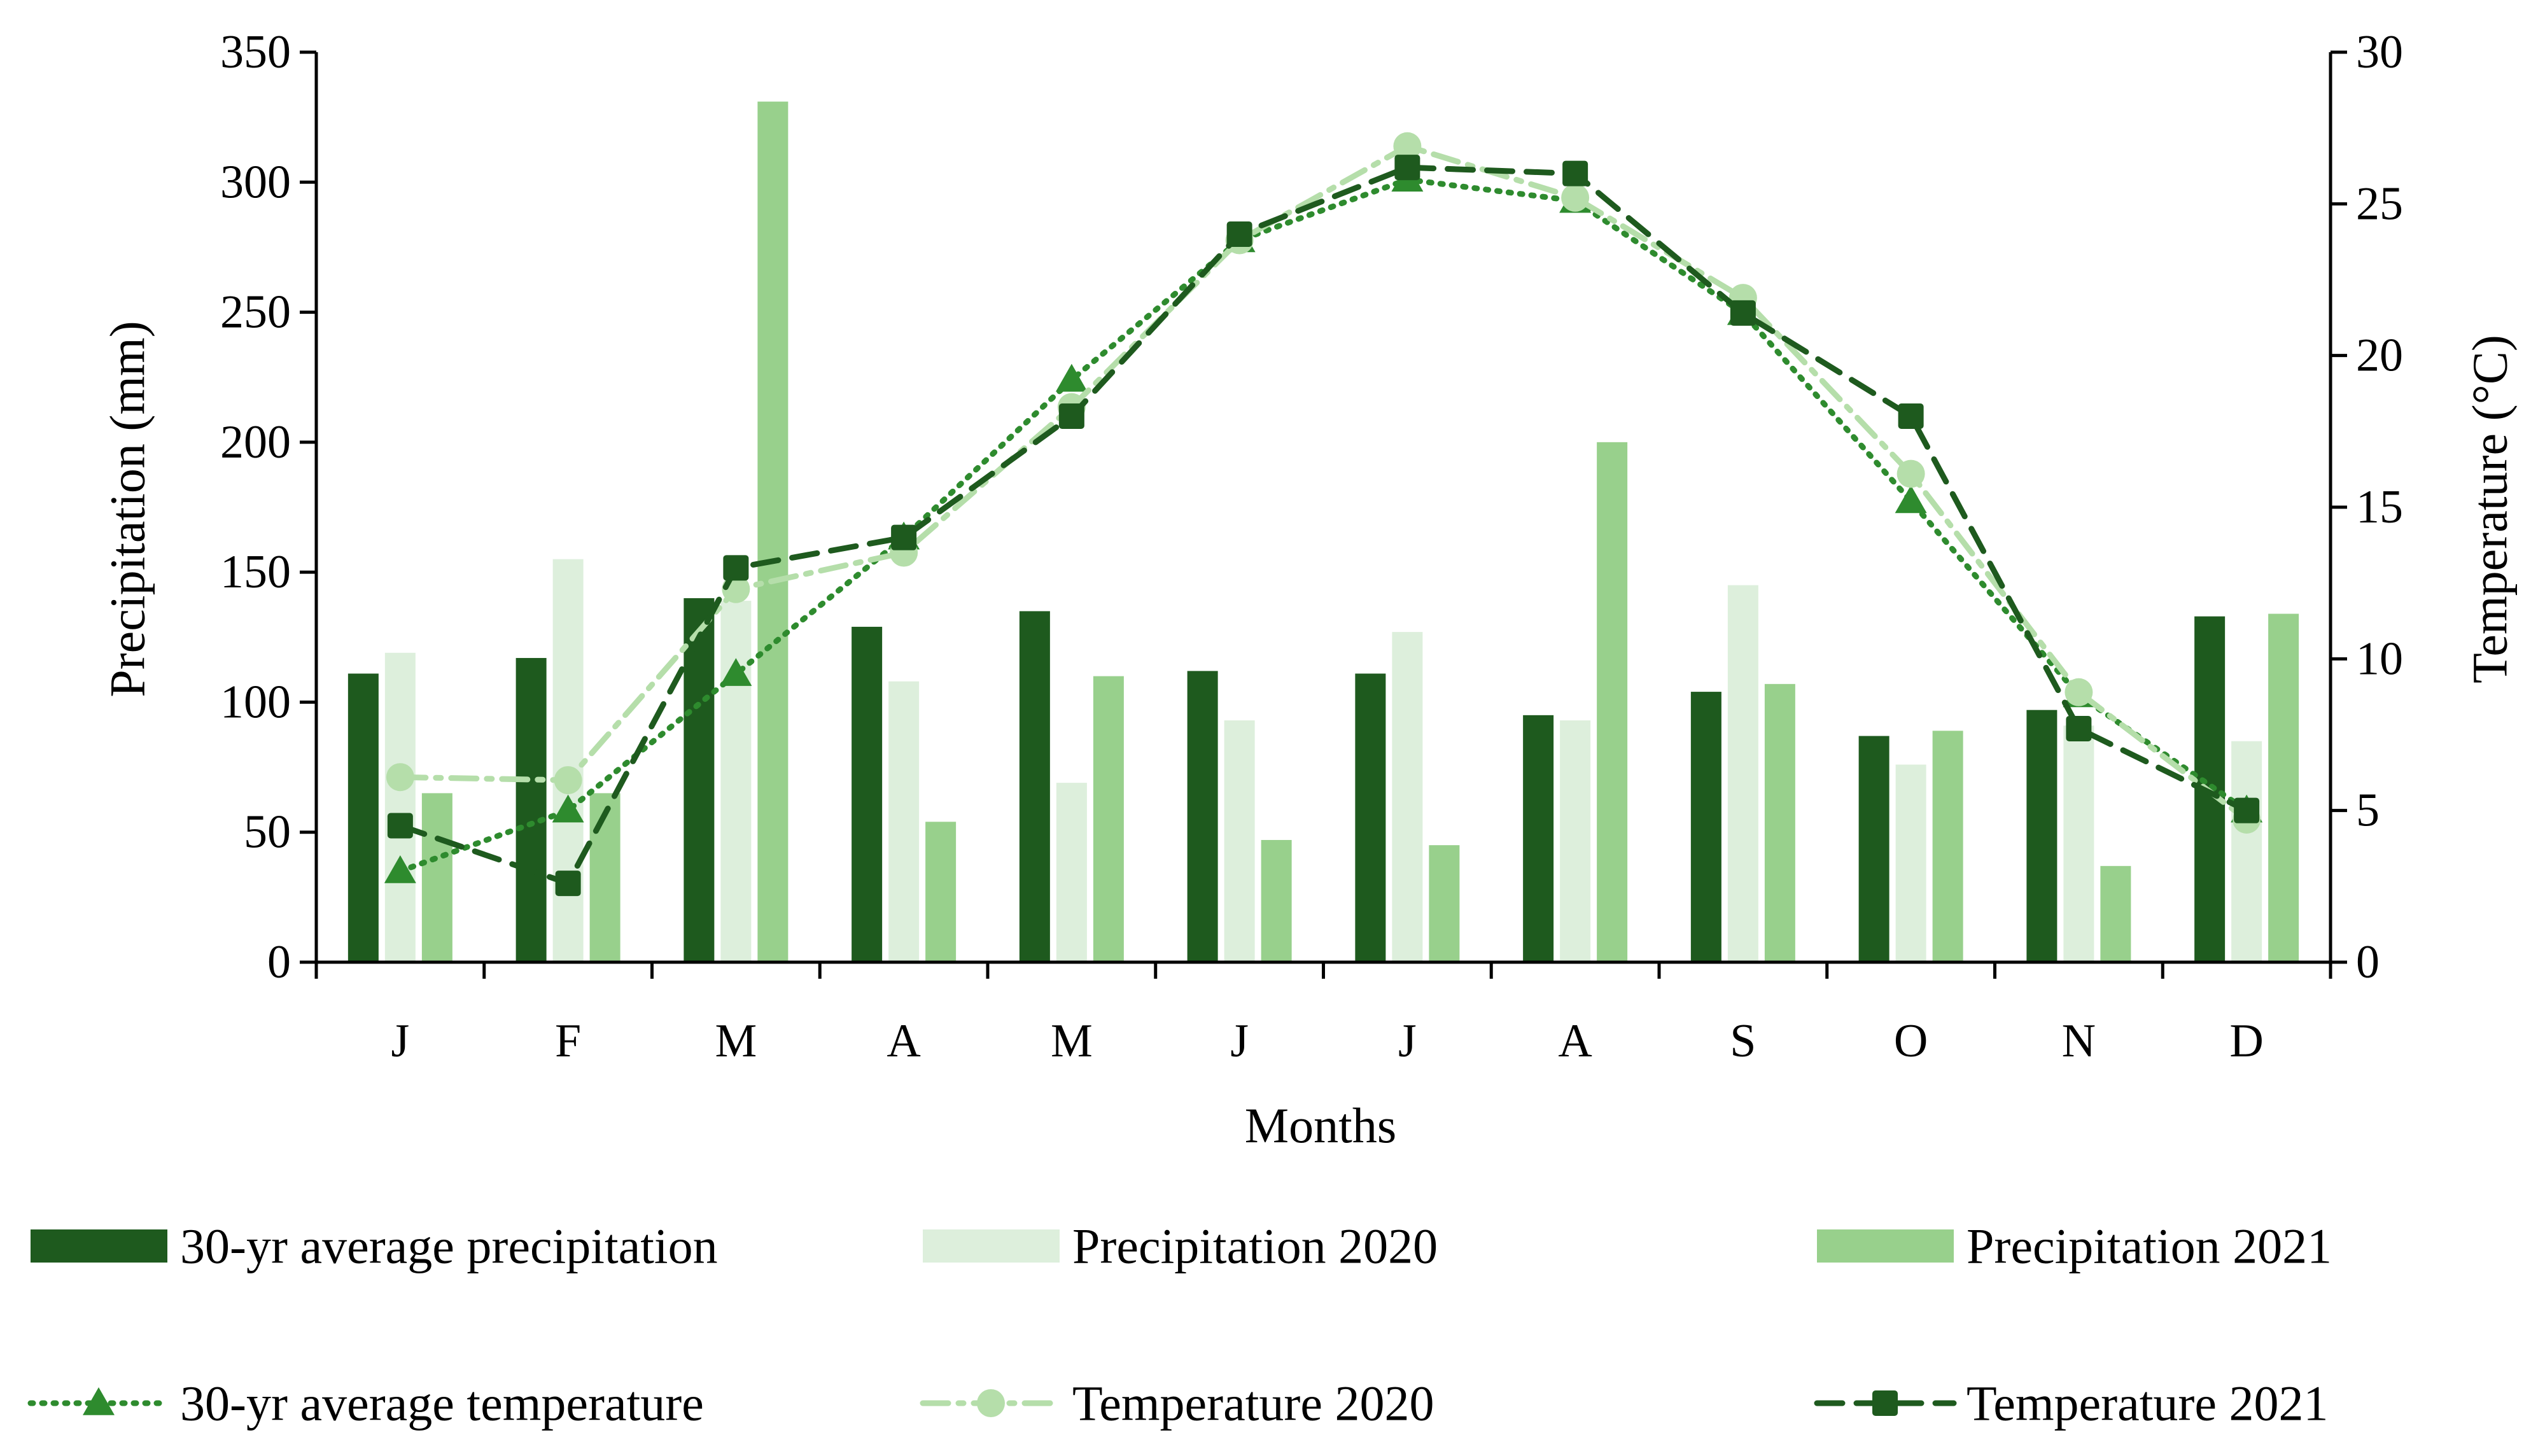 This screenshot has width=2538, height=1456. What do you see at coordinates (2368, 811) in the screenshot?
I see `y2-tick-label-5: 5` at bounding box center [2368, 811].